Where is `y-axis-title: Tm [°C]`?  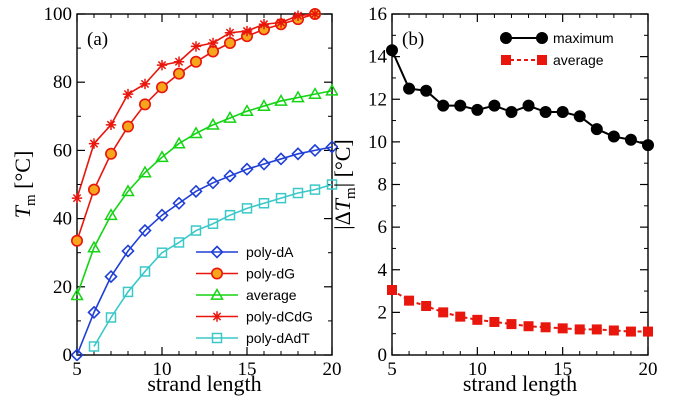
y-axis-title: Tm [°C] is located at coordinates (24, 185).